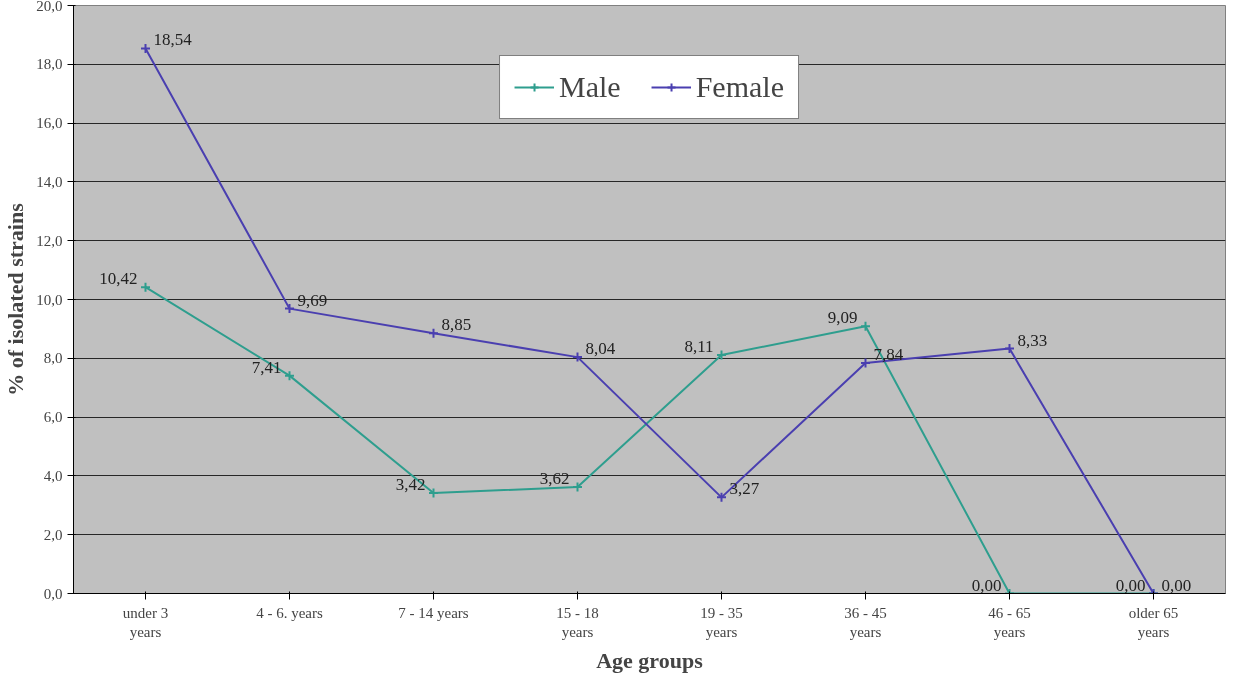 Image resolution: width=1239 pixels, height=683 pixels. I want to click on x-tick-label: 46 - 65 years, so click(1009, 622).